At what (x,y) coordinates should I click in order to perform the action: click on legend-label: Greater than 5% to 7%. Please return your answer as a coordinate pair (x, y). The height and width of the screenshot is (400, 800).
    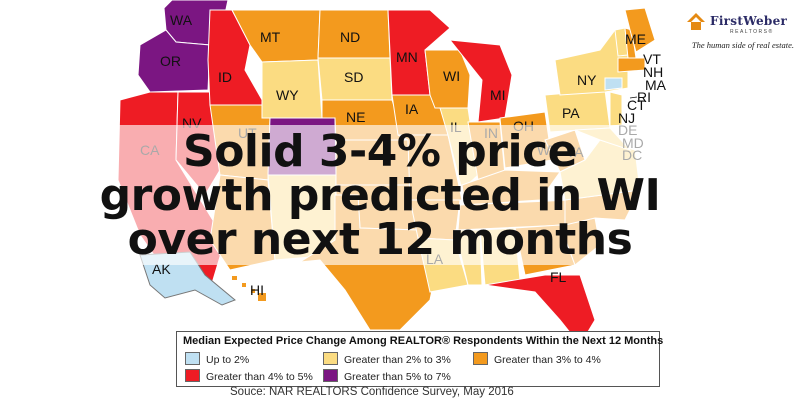
    Looking at the image, I should click on (397, 377).